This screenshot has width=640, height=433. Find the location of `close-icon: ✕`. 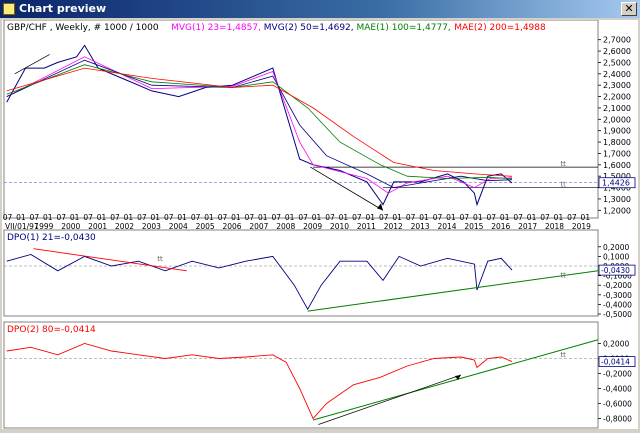

close-icon: ✕ is located at coordinates (629, 9).